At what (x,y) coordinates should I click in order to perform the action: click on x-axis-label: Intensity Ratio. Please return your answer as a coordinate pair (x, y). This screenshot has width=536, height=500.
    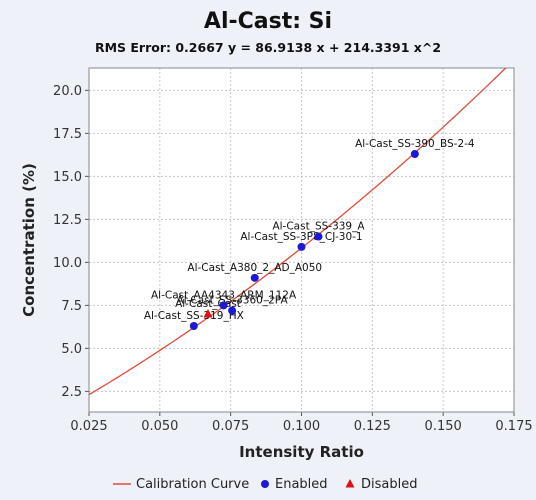
    Looking at the image, I should click on (301, 452).